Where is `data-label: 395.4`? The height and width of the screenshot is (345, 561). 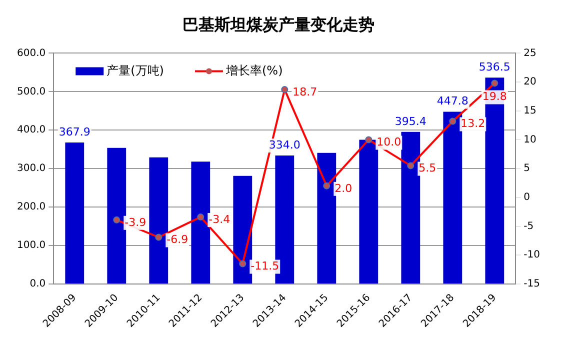
data-label: 395.4 is located at coordinates (410, 121).